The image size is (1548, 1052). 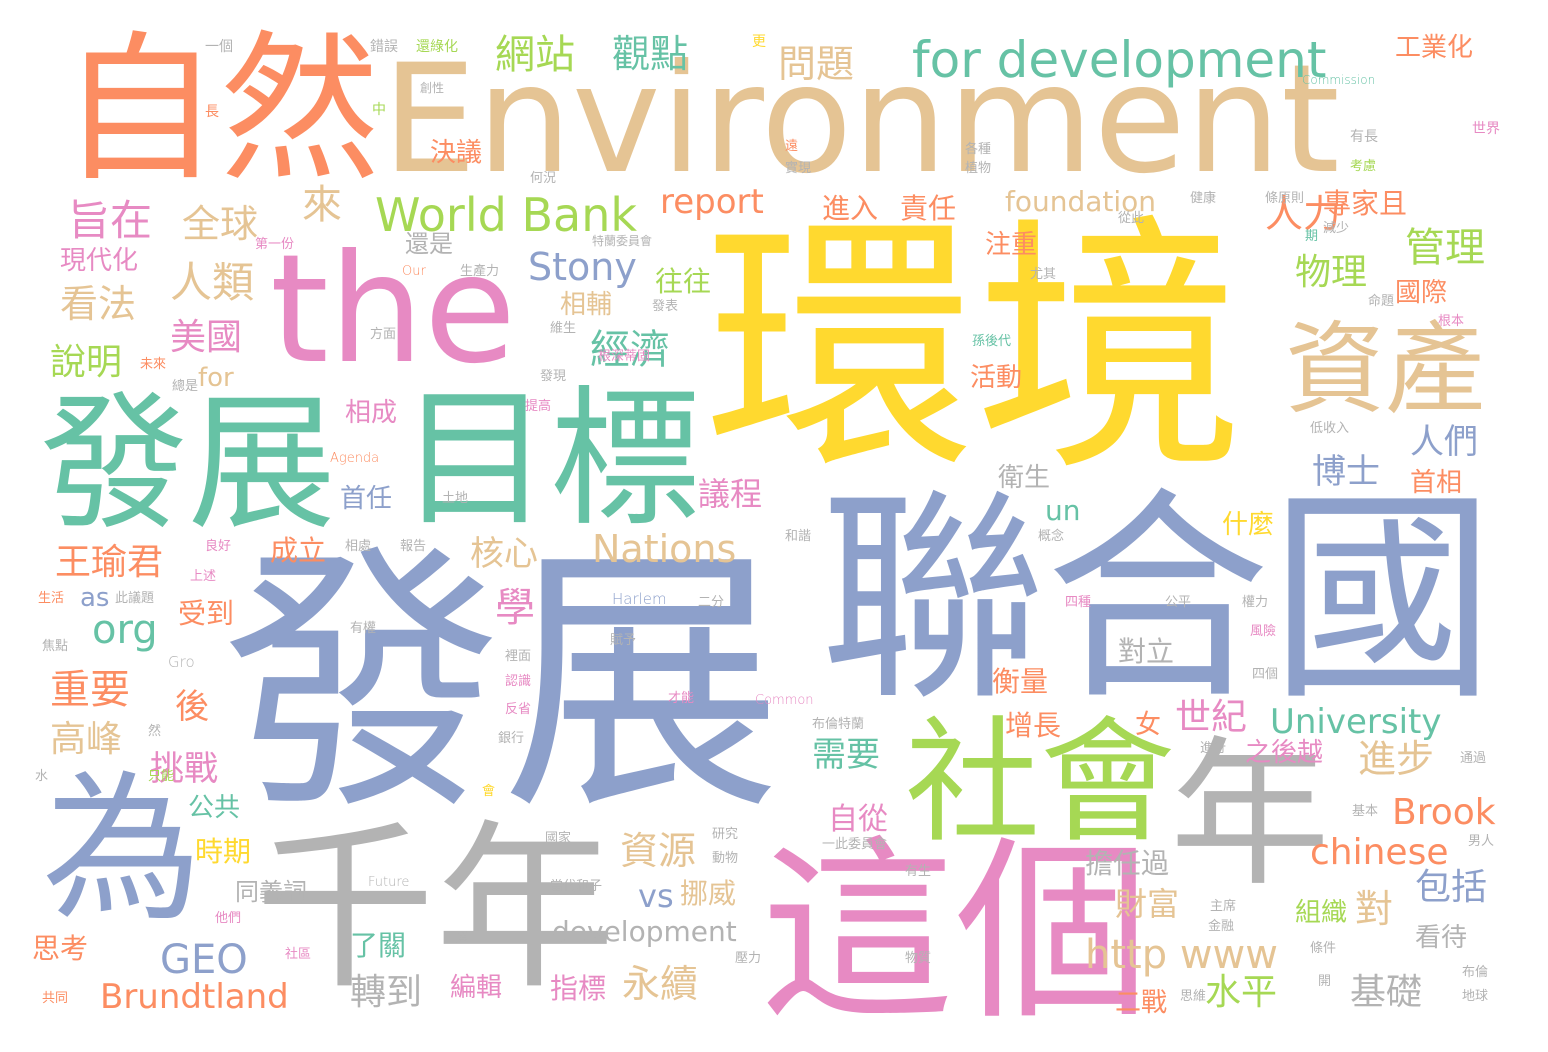 I want to click on word: 議程, so click(x=730, y=494).